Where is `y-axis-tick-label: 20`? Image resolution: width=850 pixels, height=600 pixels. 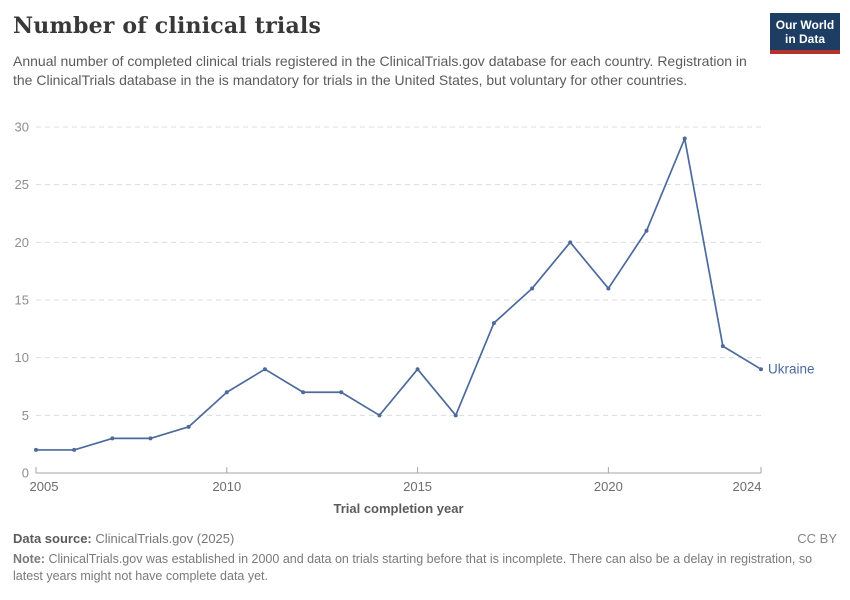 y-axis-tick-label: 20 is located at coordinates (22, 242).